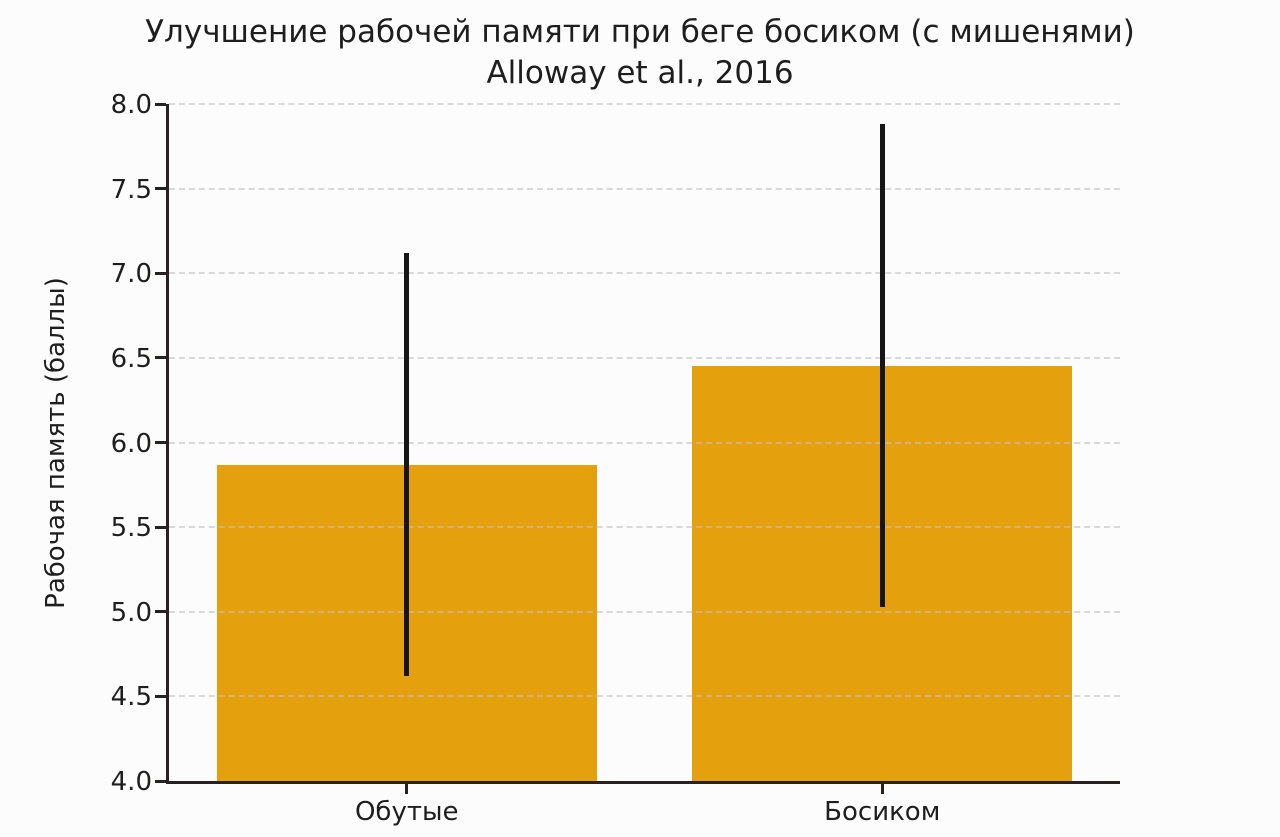 Image resolution: width=1280 pixels, height=837 pixels. Describe the element at coordinates (131, 274) in the screenshot. I see `y-tick-label: 7.0` at that location.